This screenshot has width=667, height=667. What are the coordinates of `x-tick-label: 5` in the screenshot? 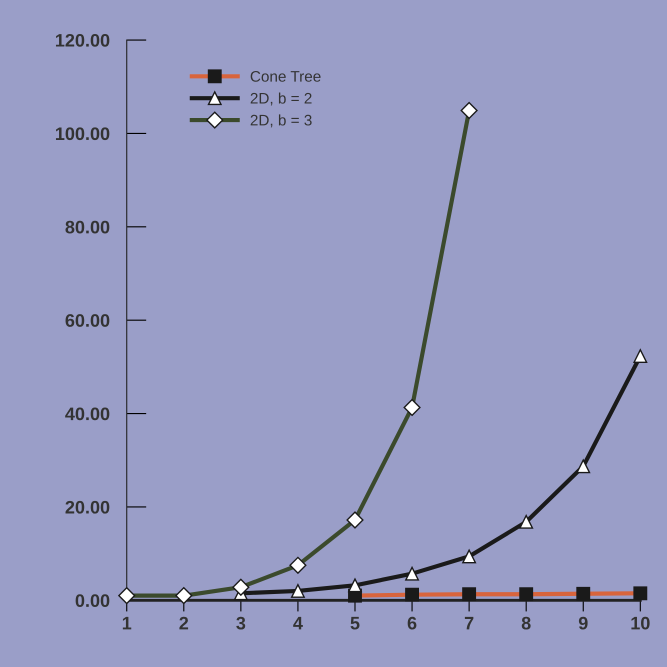 It's located at (355, 623).